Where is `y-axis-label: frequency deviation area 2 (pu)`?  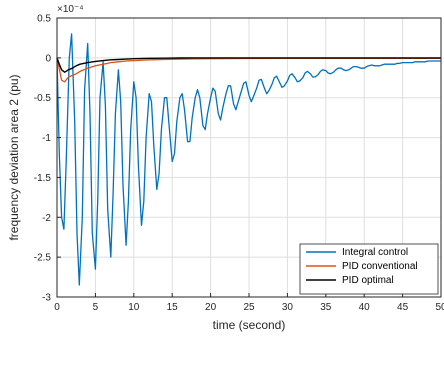
y-axis-label: frequency deviation area 2 (pu) is located at coordinates (14, 157).